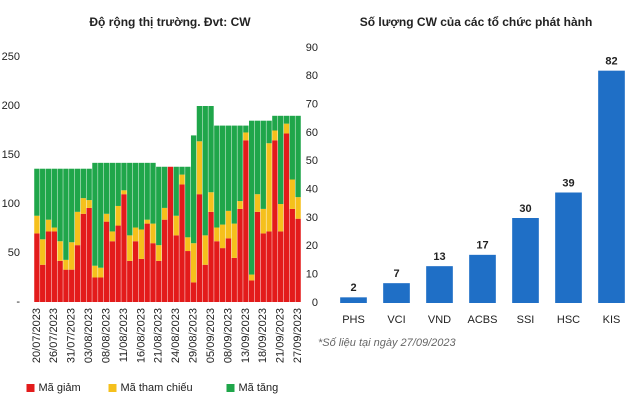 The width and height of the screenshot is (633, 400). Describe the element at coordinates (312, 105) in the screenshot. I see `y-tick-label: 70` at that location.